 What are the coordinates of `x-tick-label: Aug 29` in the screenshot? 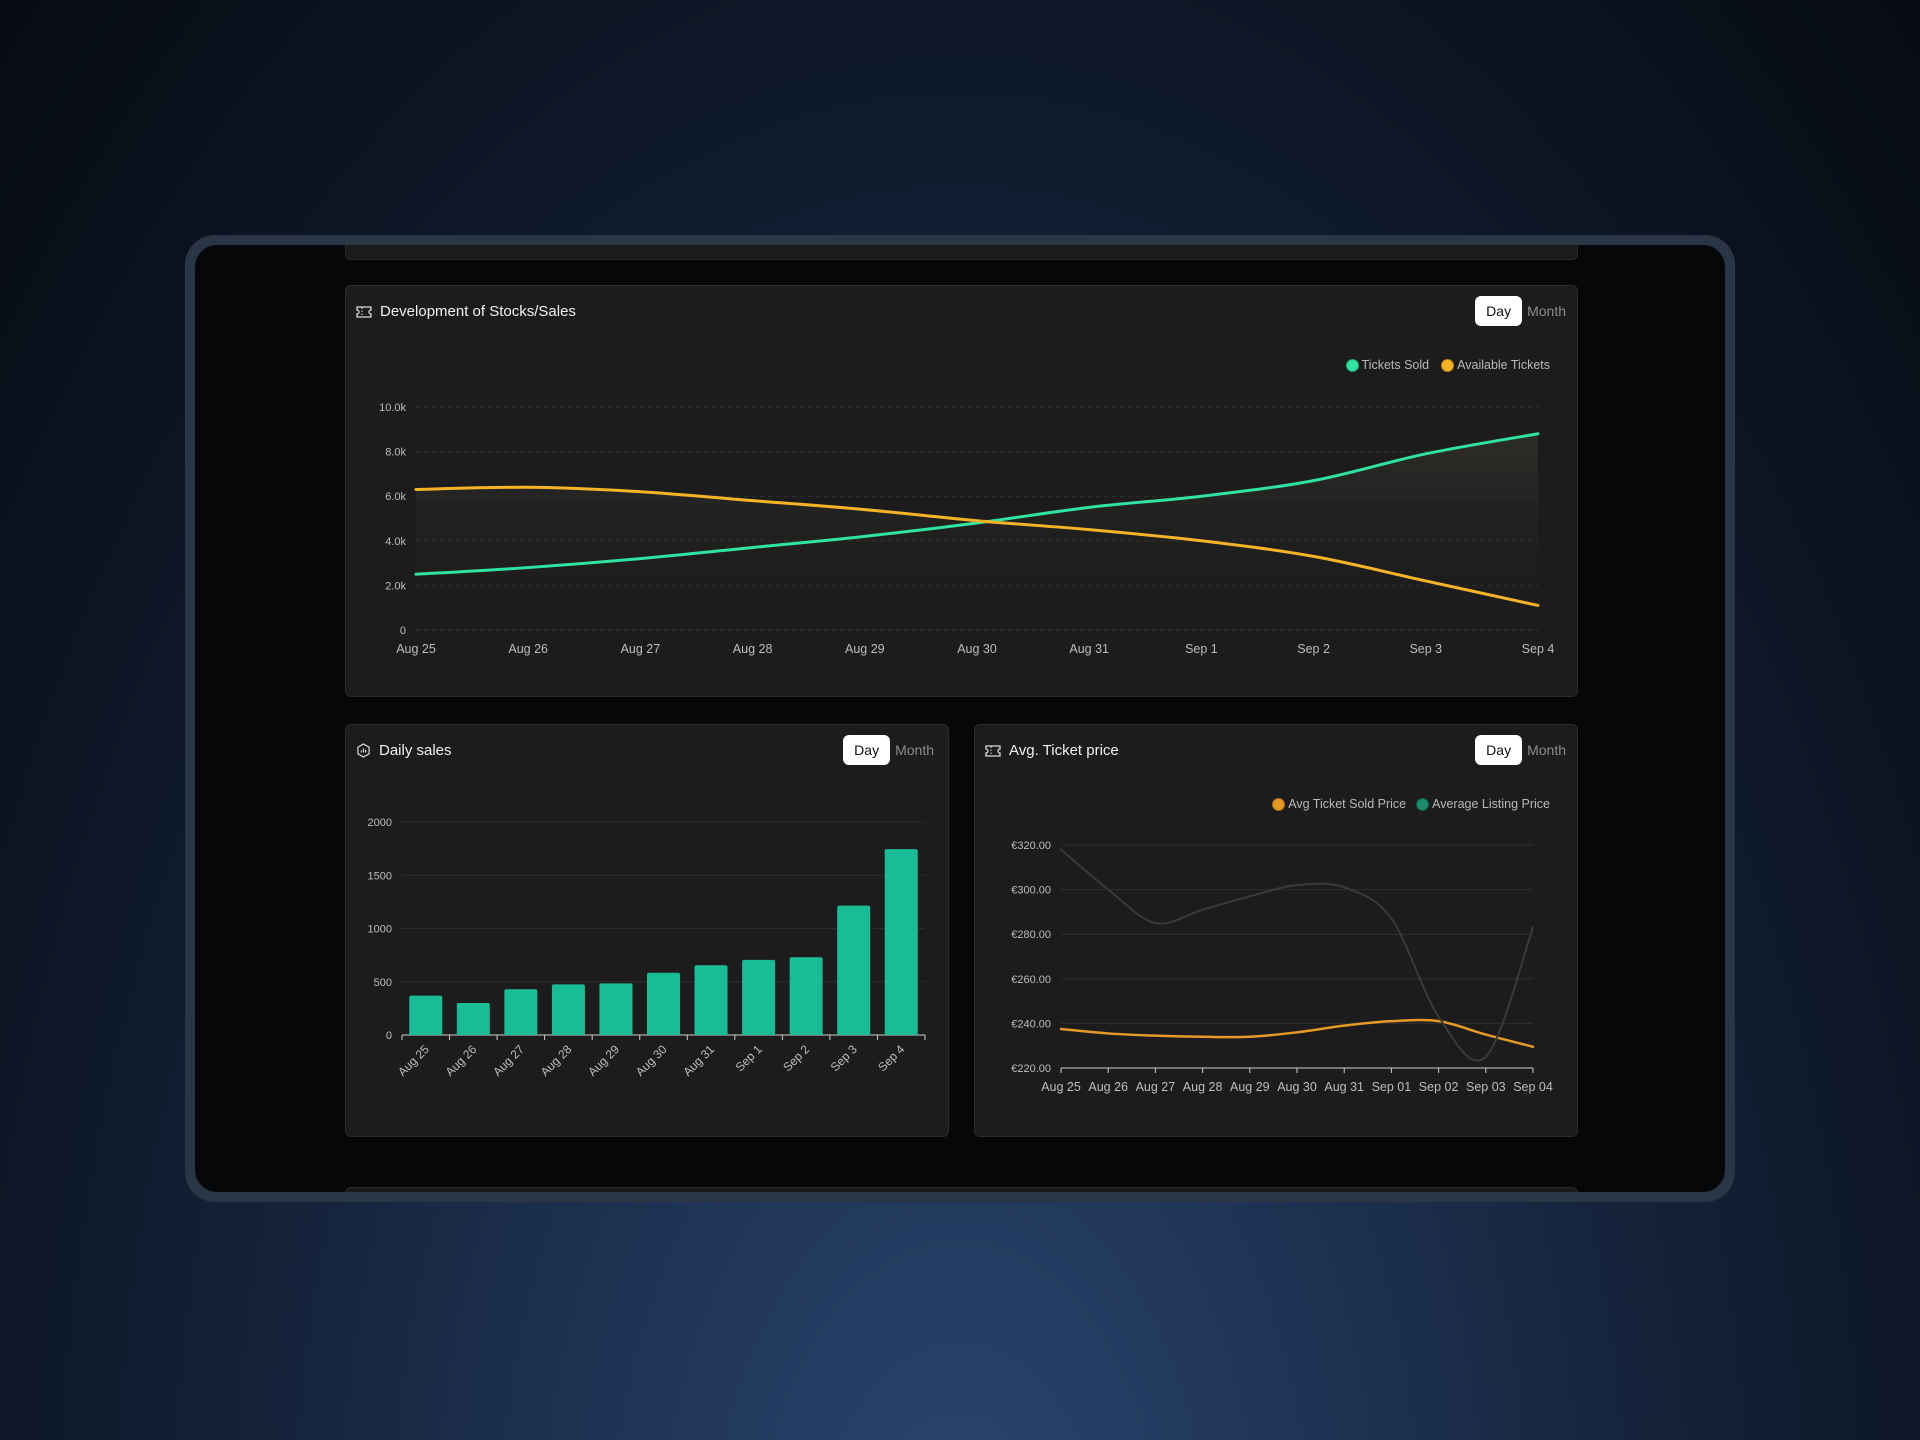 It's located at (865, 649).